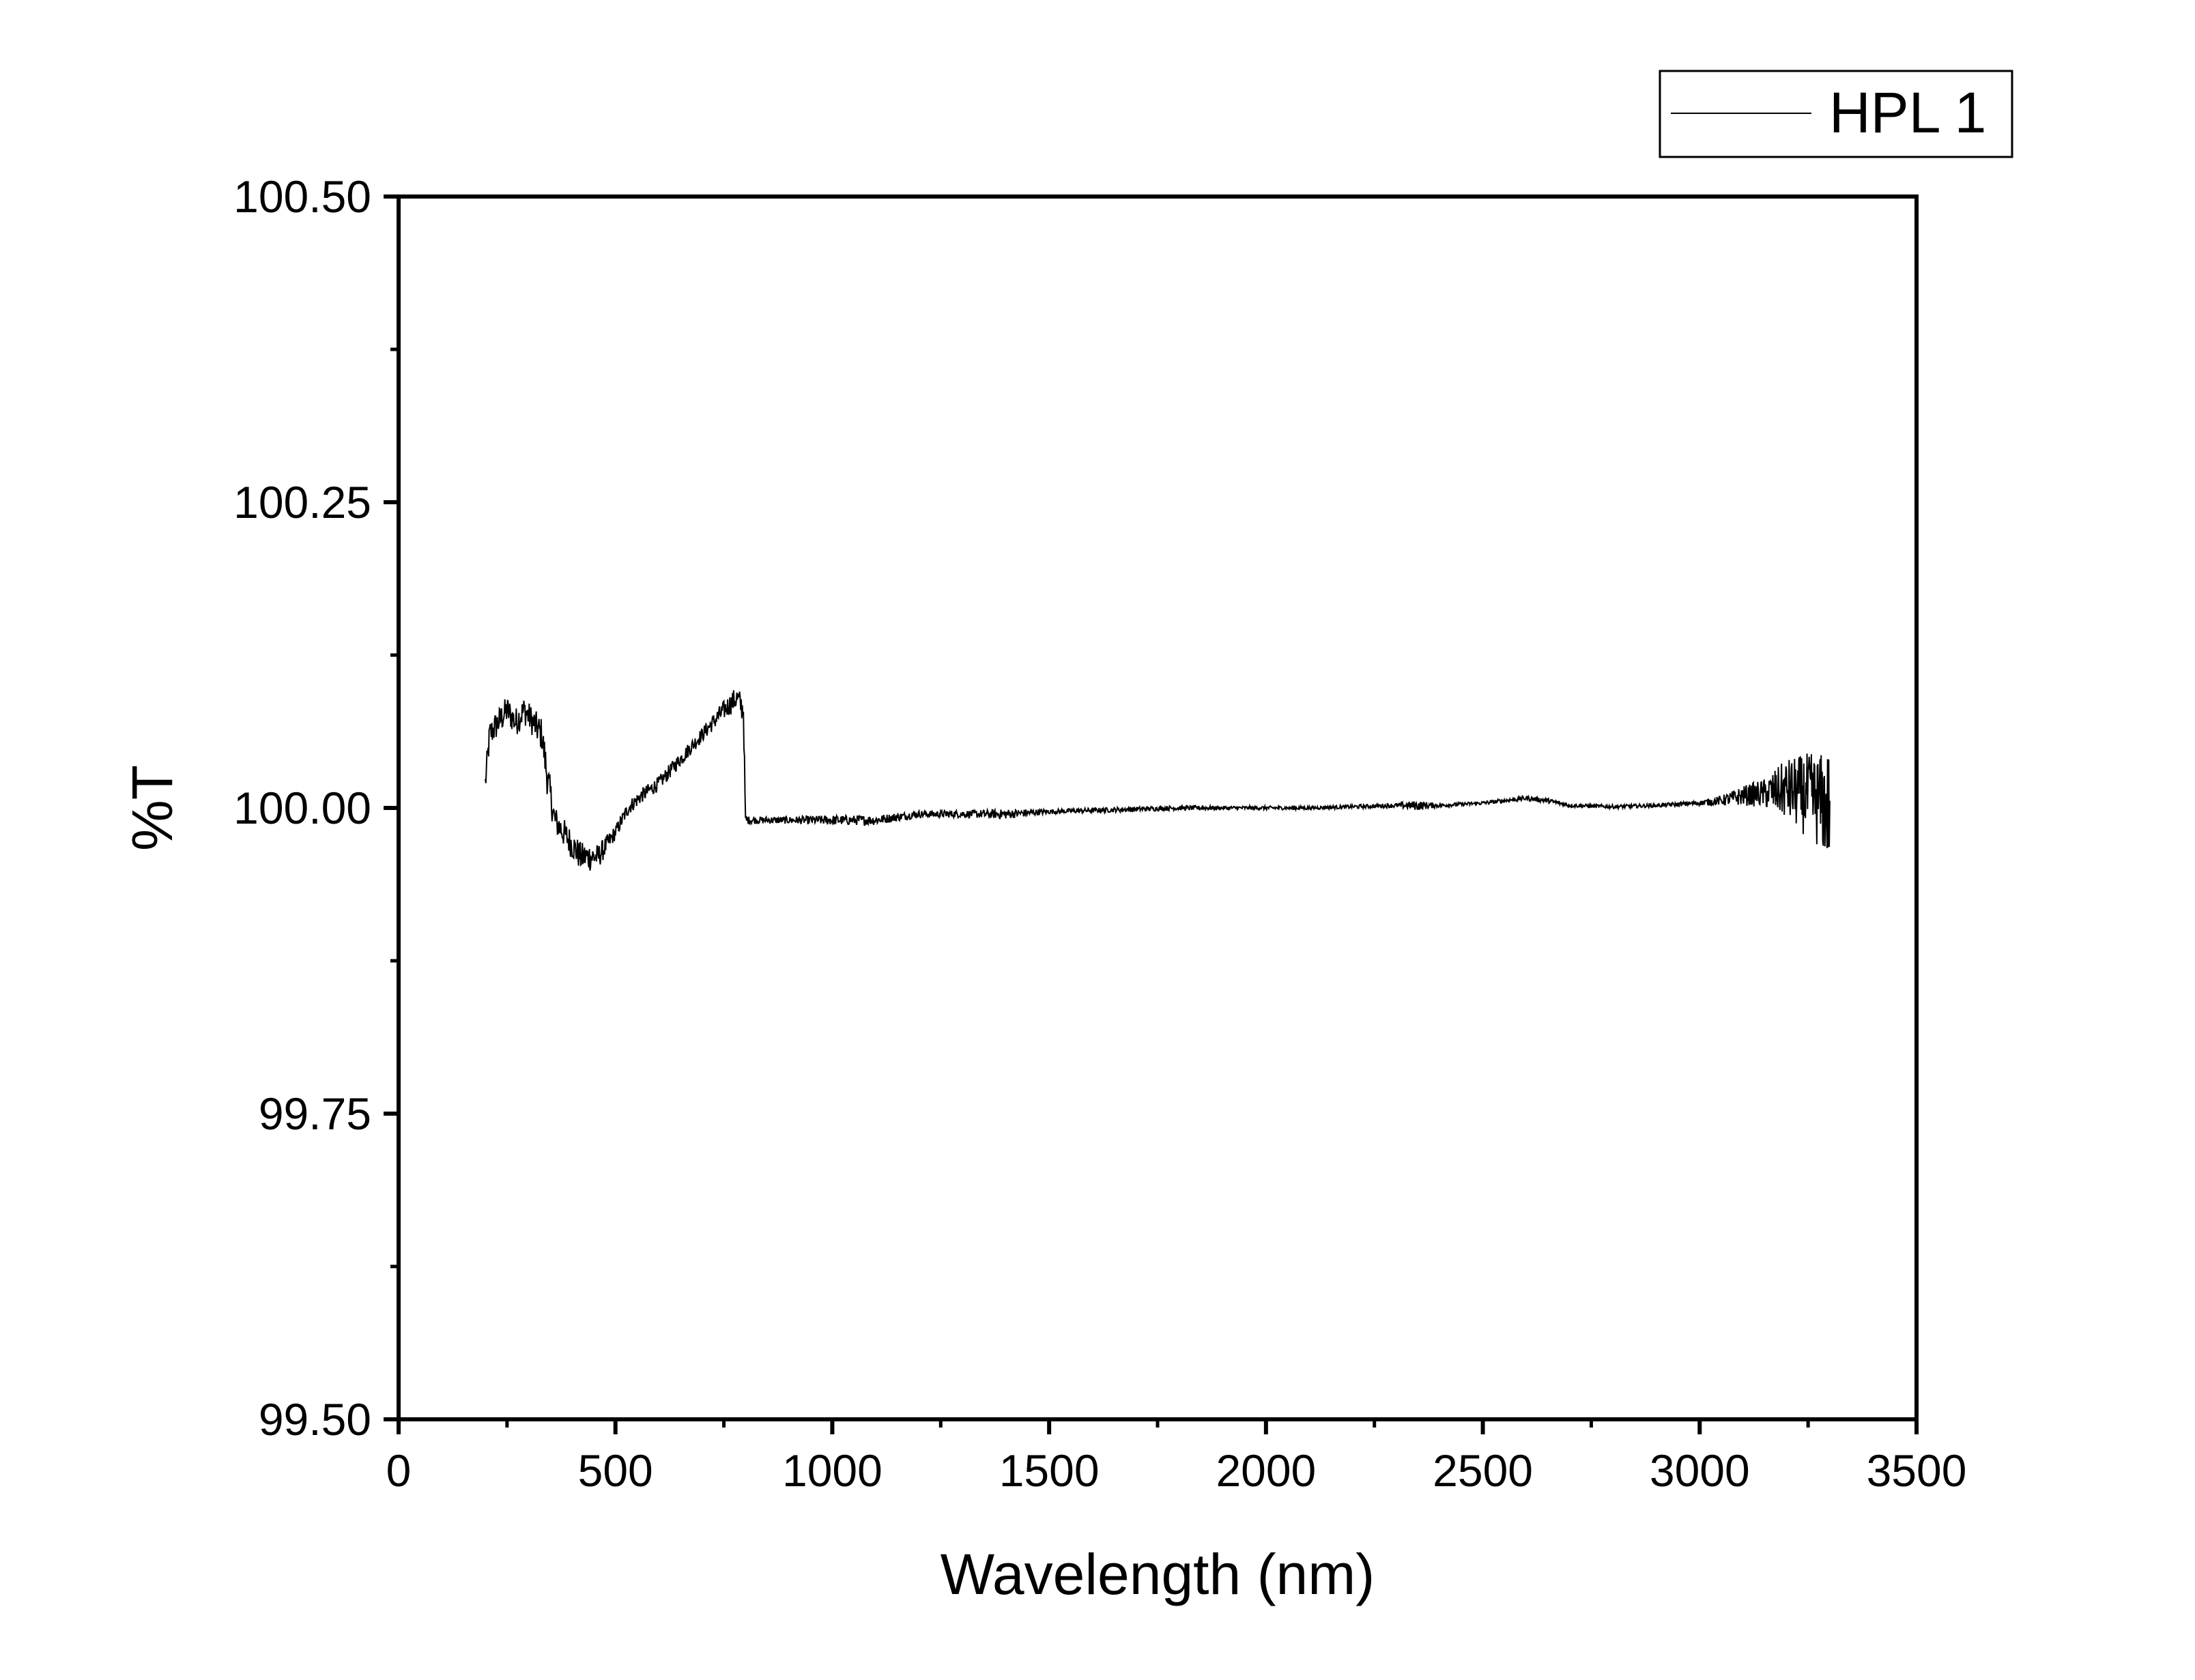  What do you see at coordinates (302, 502) in the screenshot?
I see `y-tick-label: 100.25` at bounding box center [302, 502].